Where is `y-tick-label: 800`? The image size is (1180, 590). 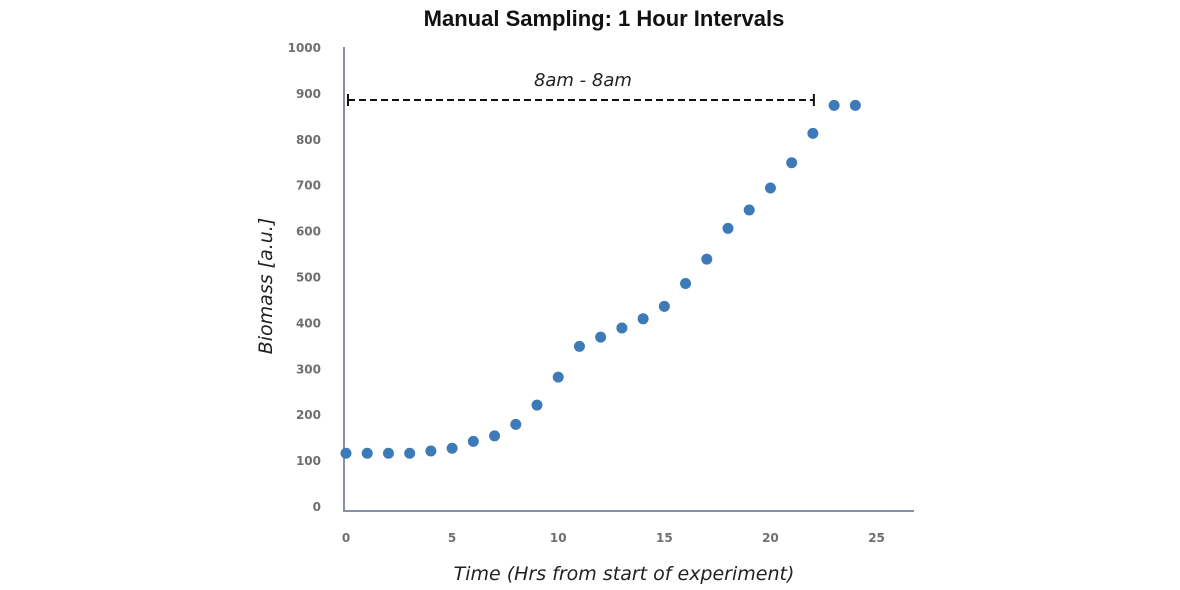
y-tick-label: 800 is located at coordinates (308, 140).